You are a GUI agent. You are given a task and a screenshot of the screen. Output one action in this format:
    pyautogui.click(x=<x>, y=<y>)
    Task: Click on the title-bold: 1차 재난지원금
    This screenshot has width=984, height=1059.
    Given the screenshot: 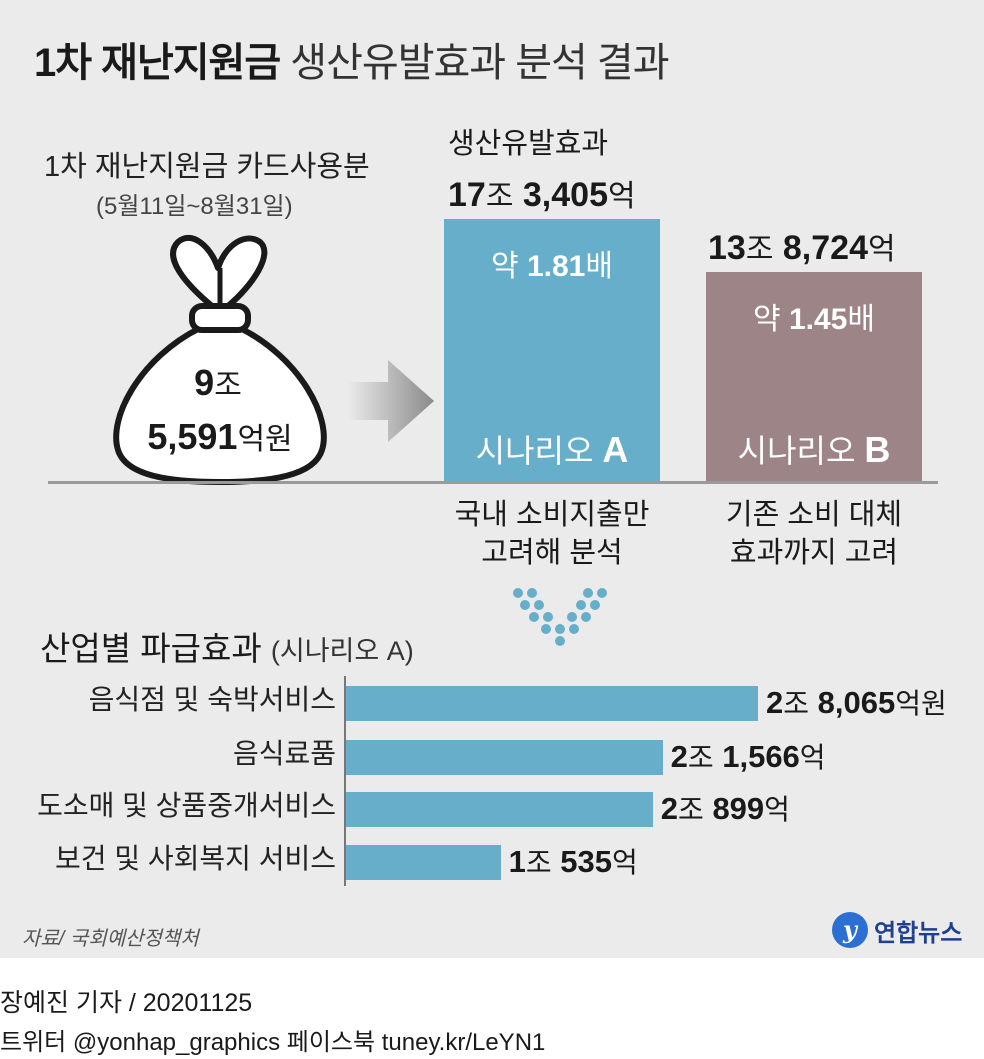 What is the action you would take?
    pyautogui.click(x=157, y=63)
    